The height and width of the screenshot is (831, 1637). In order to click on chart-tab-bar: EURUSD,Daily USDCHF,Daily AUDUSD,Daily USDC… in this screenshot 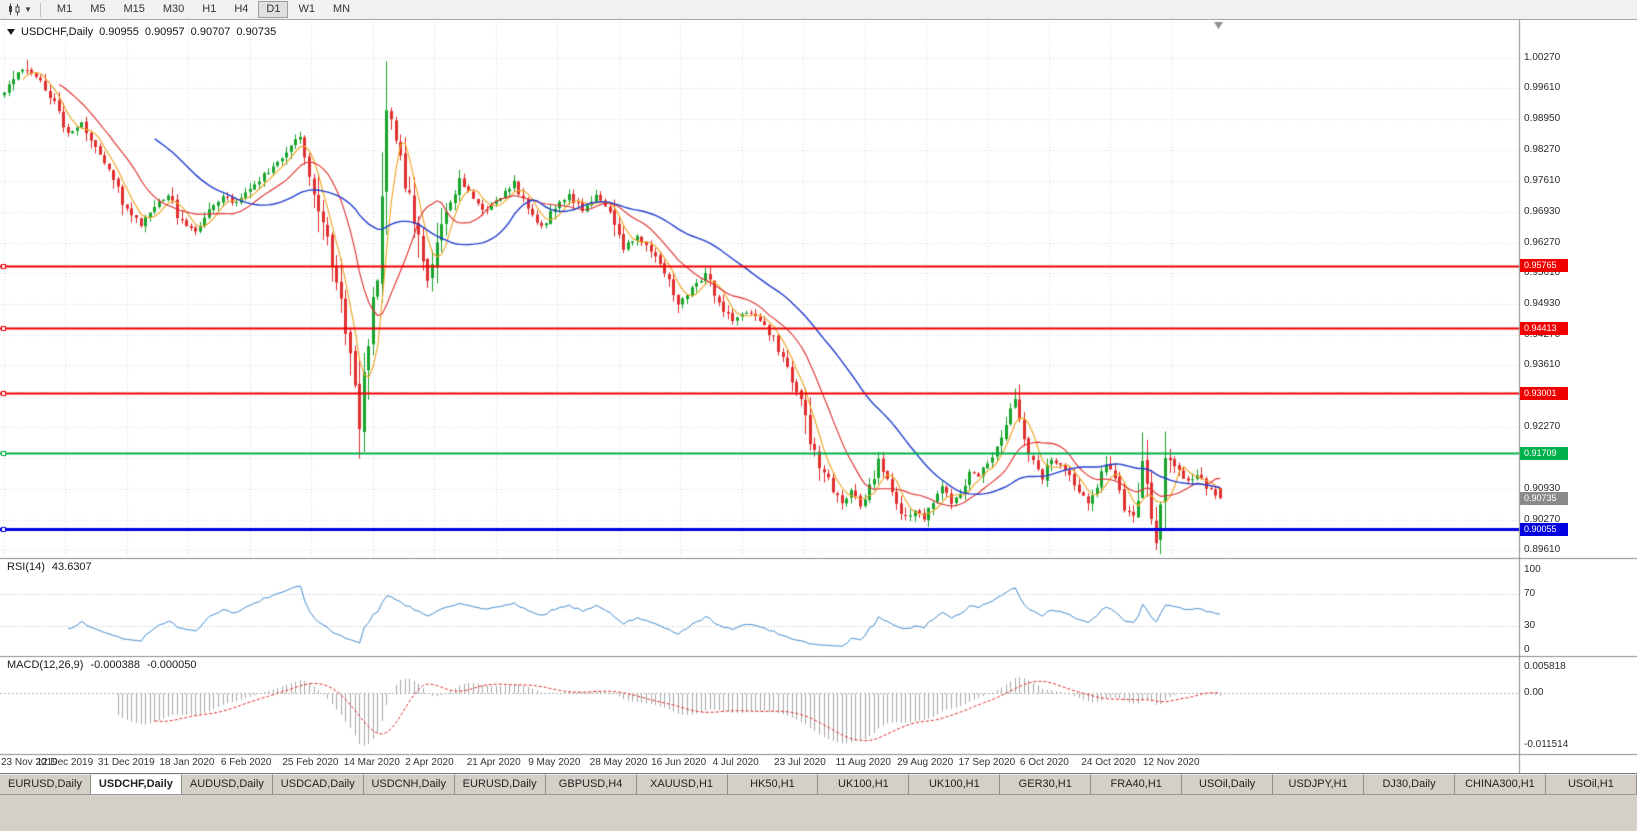, I will do `click(818, 783)`.